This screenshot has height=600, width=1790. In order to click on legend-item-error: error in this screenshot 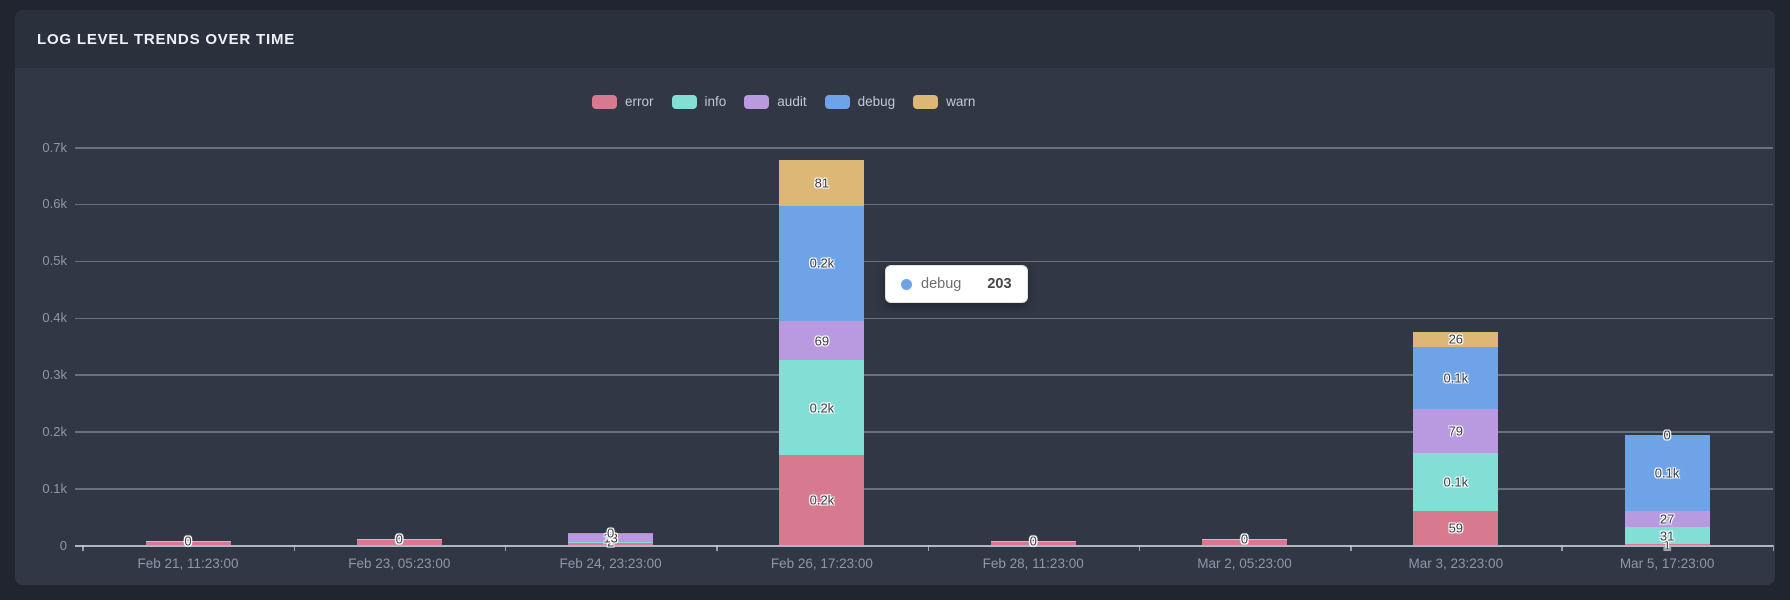, I will do `click(623, 101)`.